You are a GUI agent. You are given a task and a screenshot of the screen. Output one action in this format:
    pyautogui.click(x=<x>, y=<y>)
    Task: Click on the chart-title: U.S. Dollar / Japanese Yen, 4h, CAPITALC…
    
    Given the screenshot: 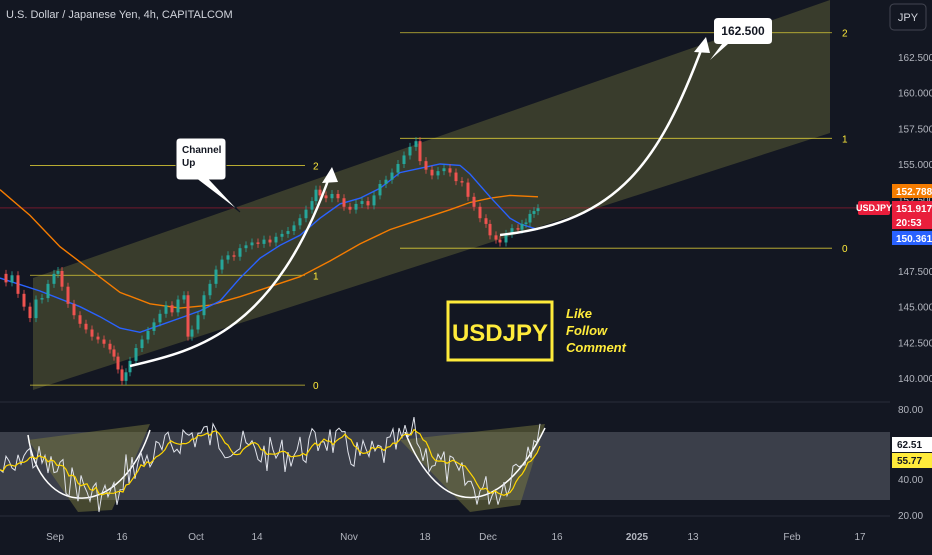 What is the action you would take?
    pyautogui.click(x=119, y=15)
    